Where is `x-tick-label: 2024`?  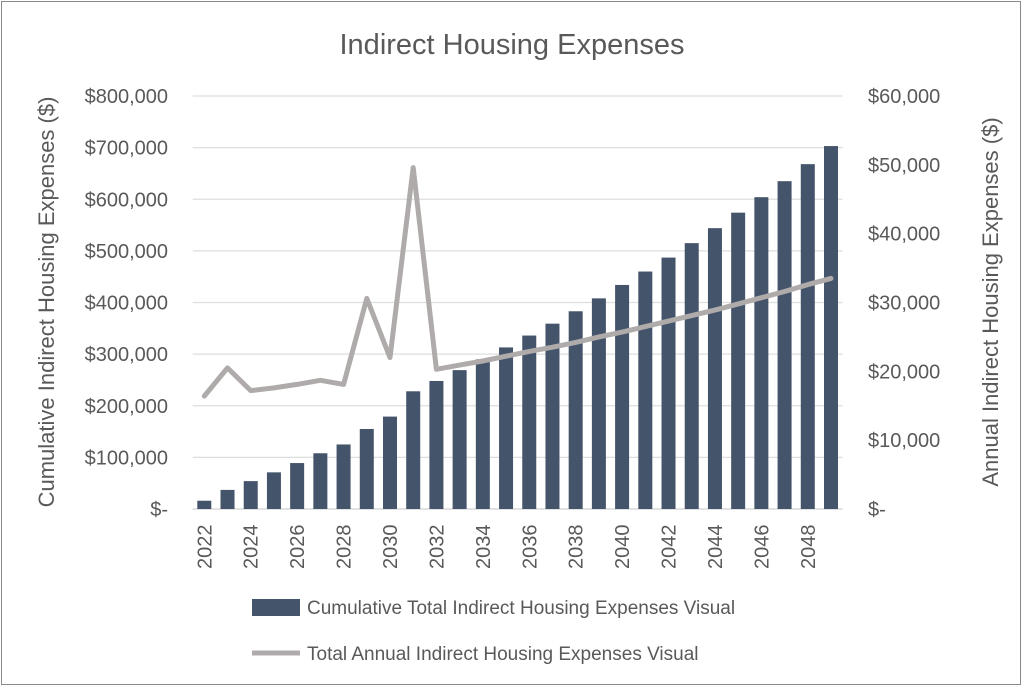 x-tick-label: 2024 is located at coordinates (252, 547).